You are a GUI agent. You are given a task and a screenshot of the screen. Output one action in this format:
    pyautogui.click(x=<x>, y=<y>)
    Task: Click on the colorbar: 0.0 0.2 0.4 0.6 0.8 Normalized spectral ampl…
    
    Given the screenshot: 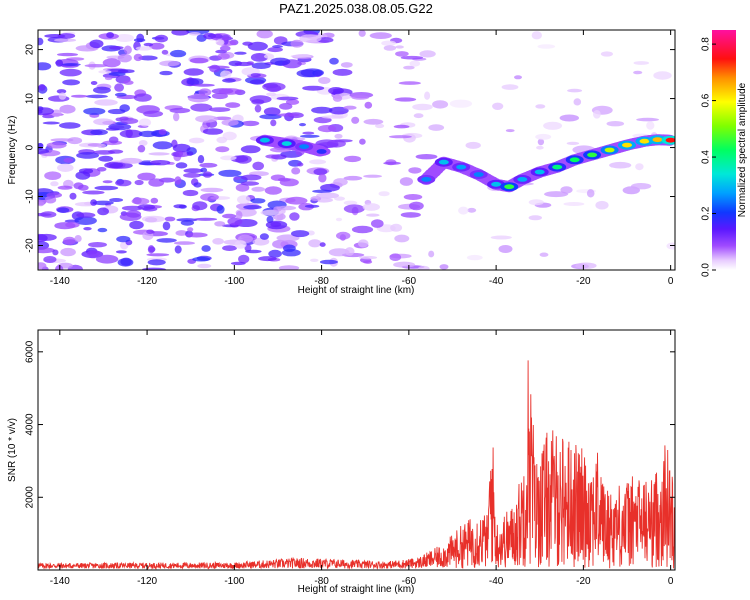 What is the action you would take?
    pyautogui.click(x=724, y=153)
    